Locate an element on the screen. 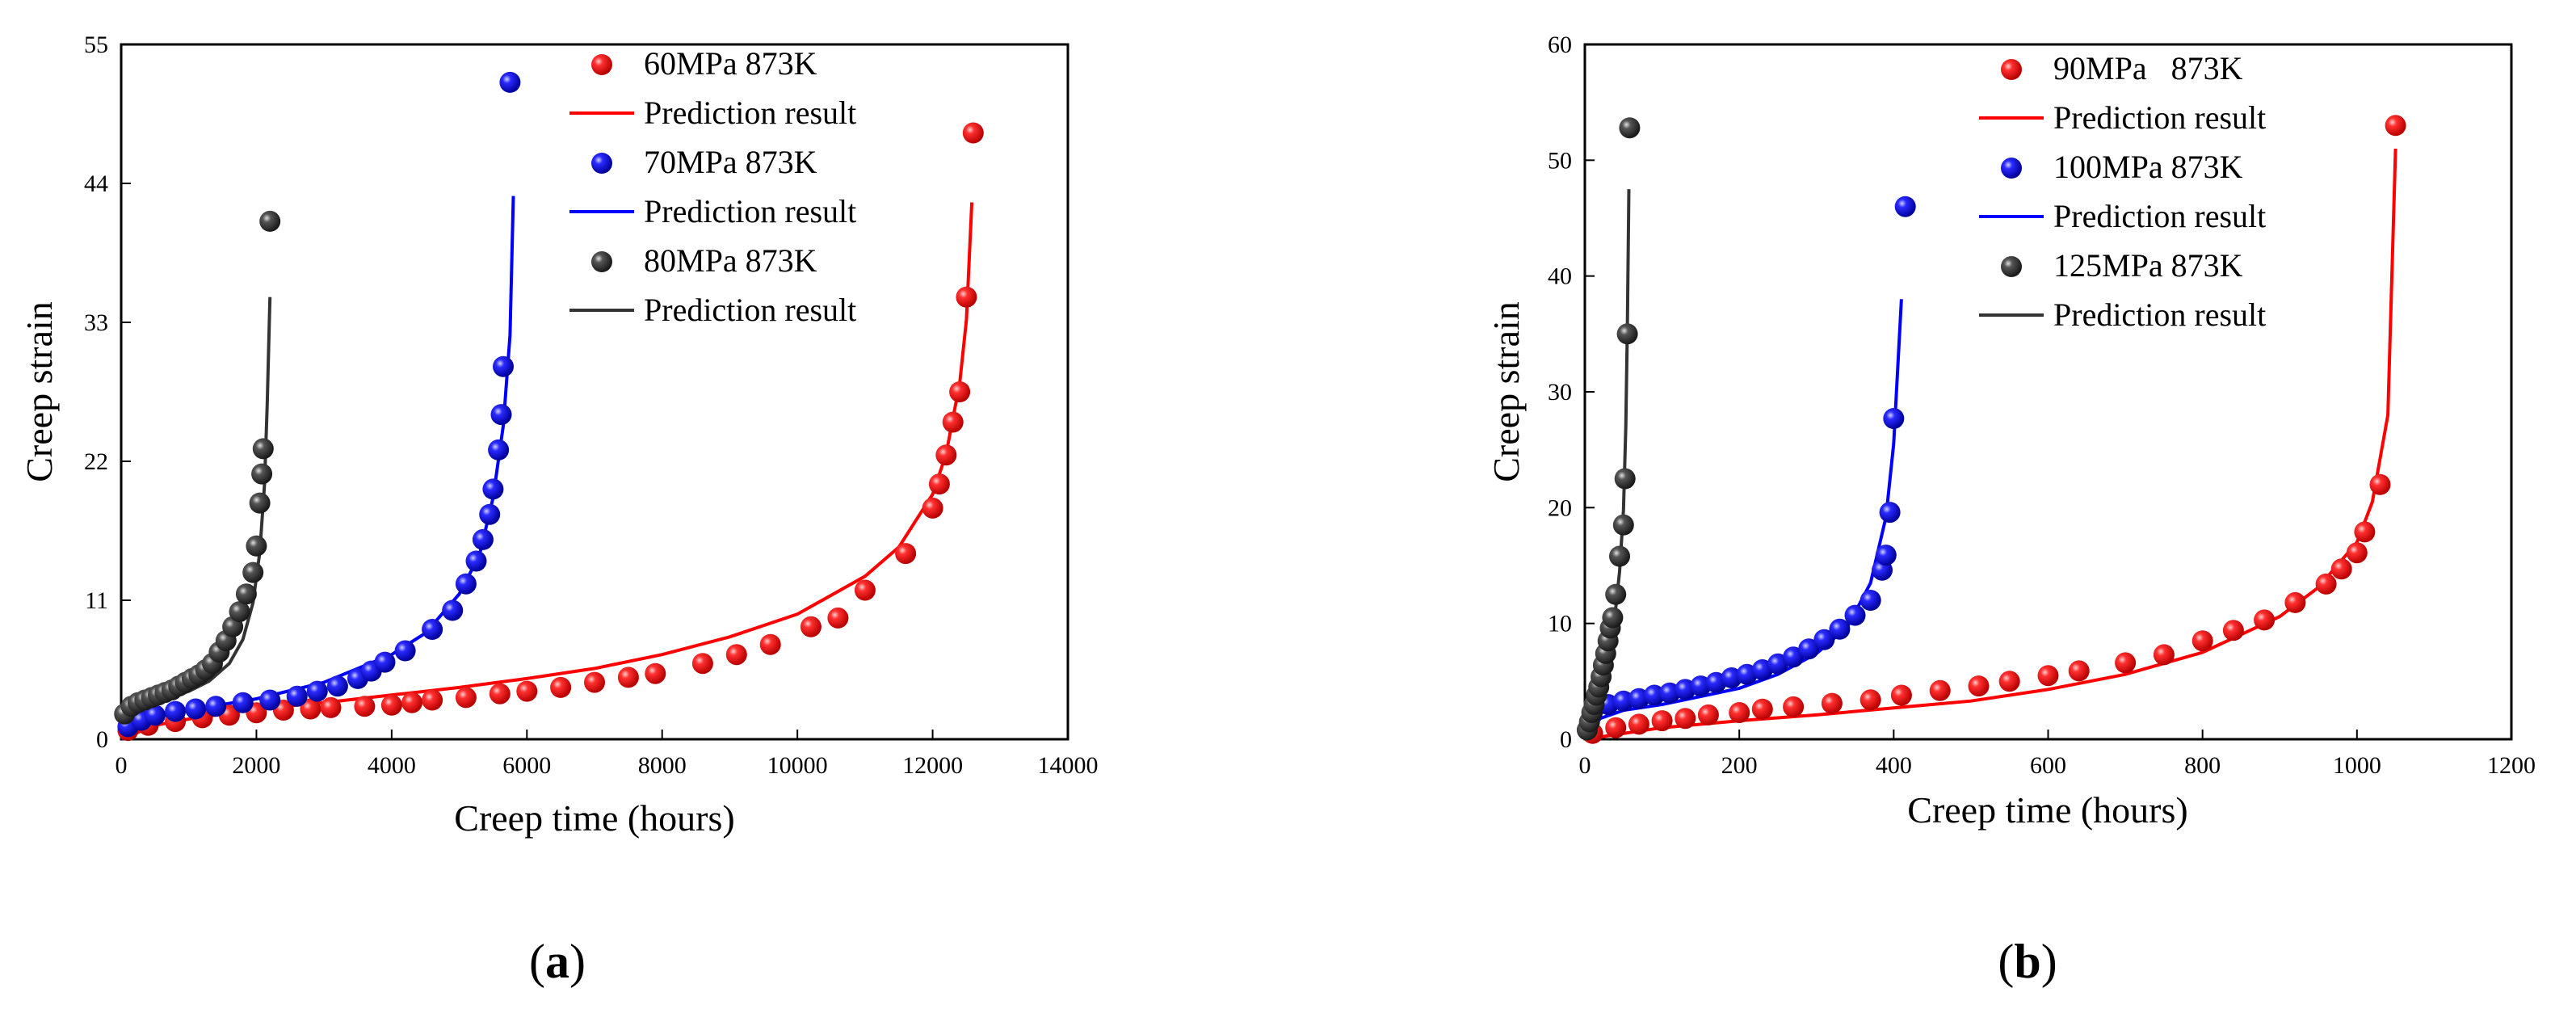 The height and width of the screenshot is (1022, 2576). caption-letter: a is located at coordinates (557, 961).